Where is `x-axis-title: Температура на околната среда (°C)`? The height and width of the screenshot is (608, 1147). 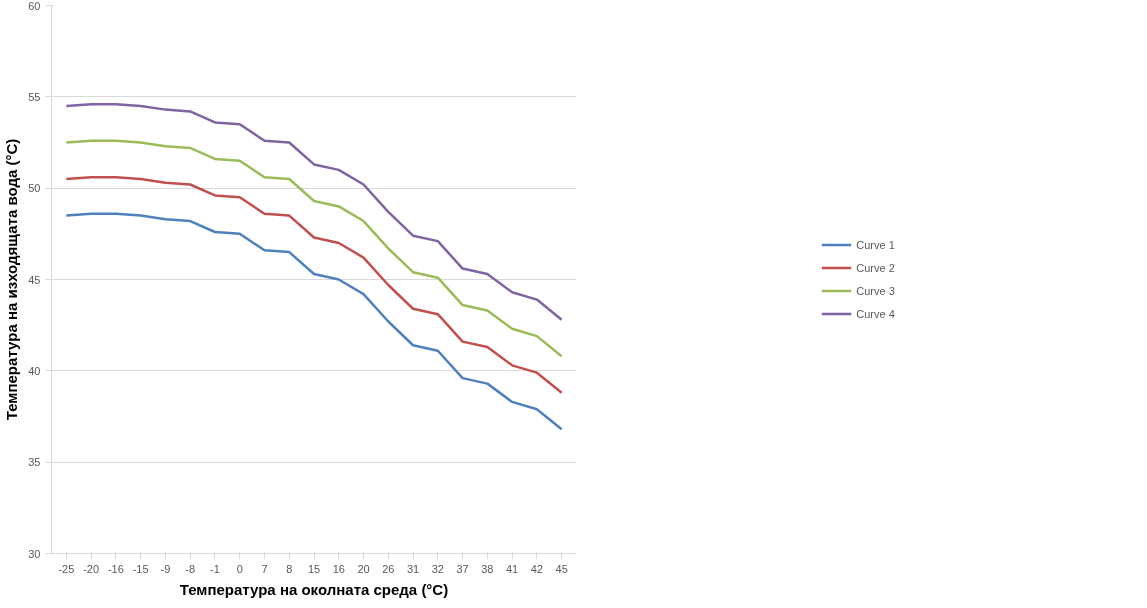
x-axis-title: Температура на околната среда (°C) is located at coordinates (314, 589).